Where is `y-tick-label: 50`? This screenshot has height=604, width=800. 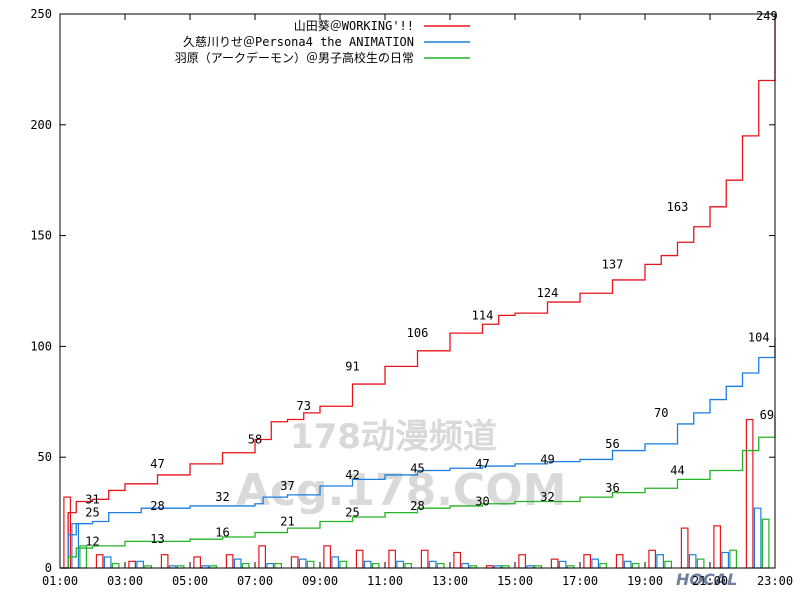 y-tick-label: 50 is located at coordinates (45, 457).